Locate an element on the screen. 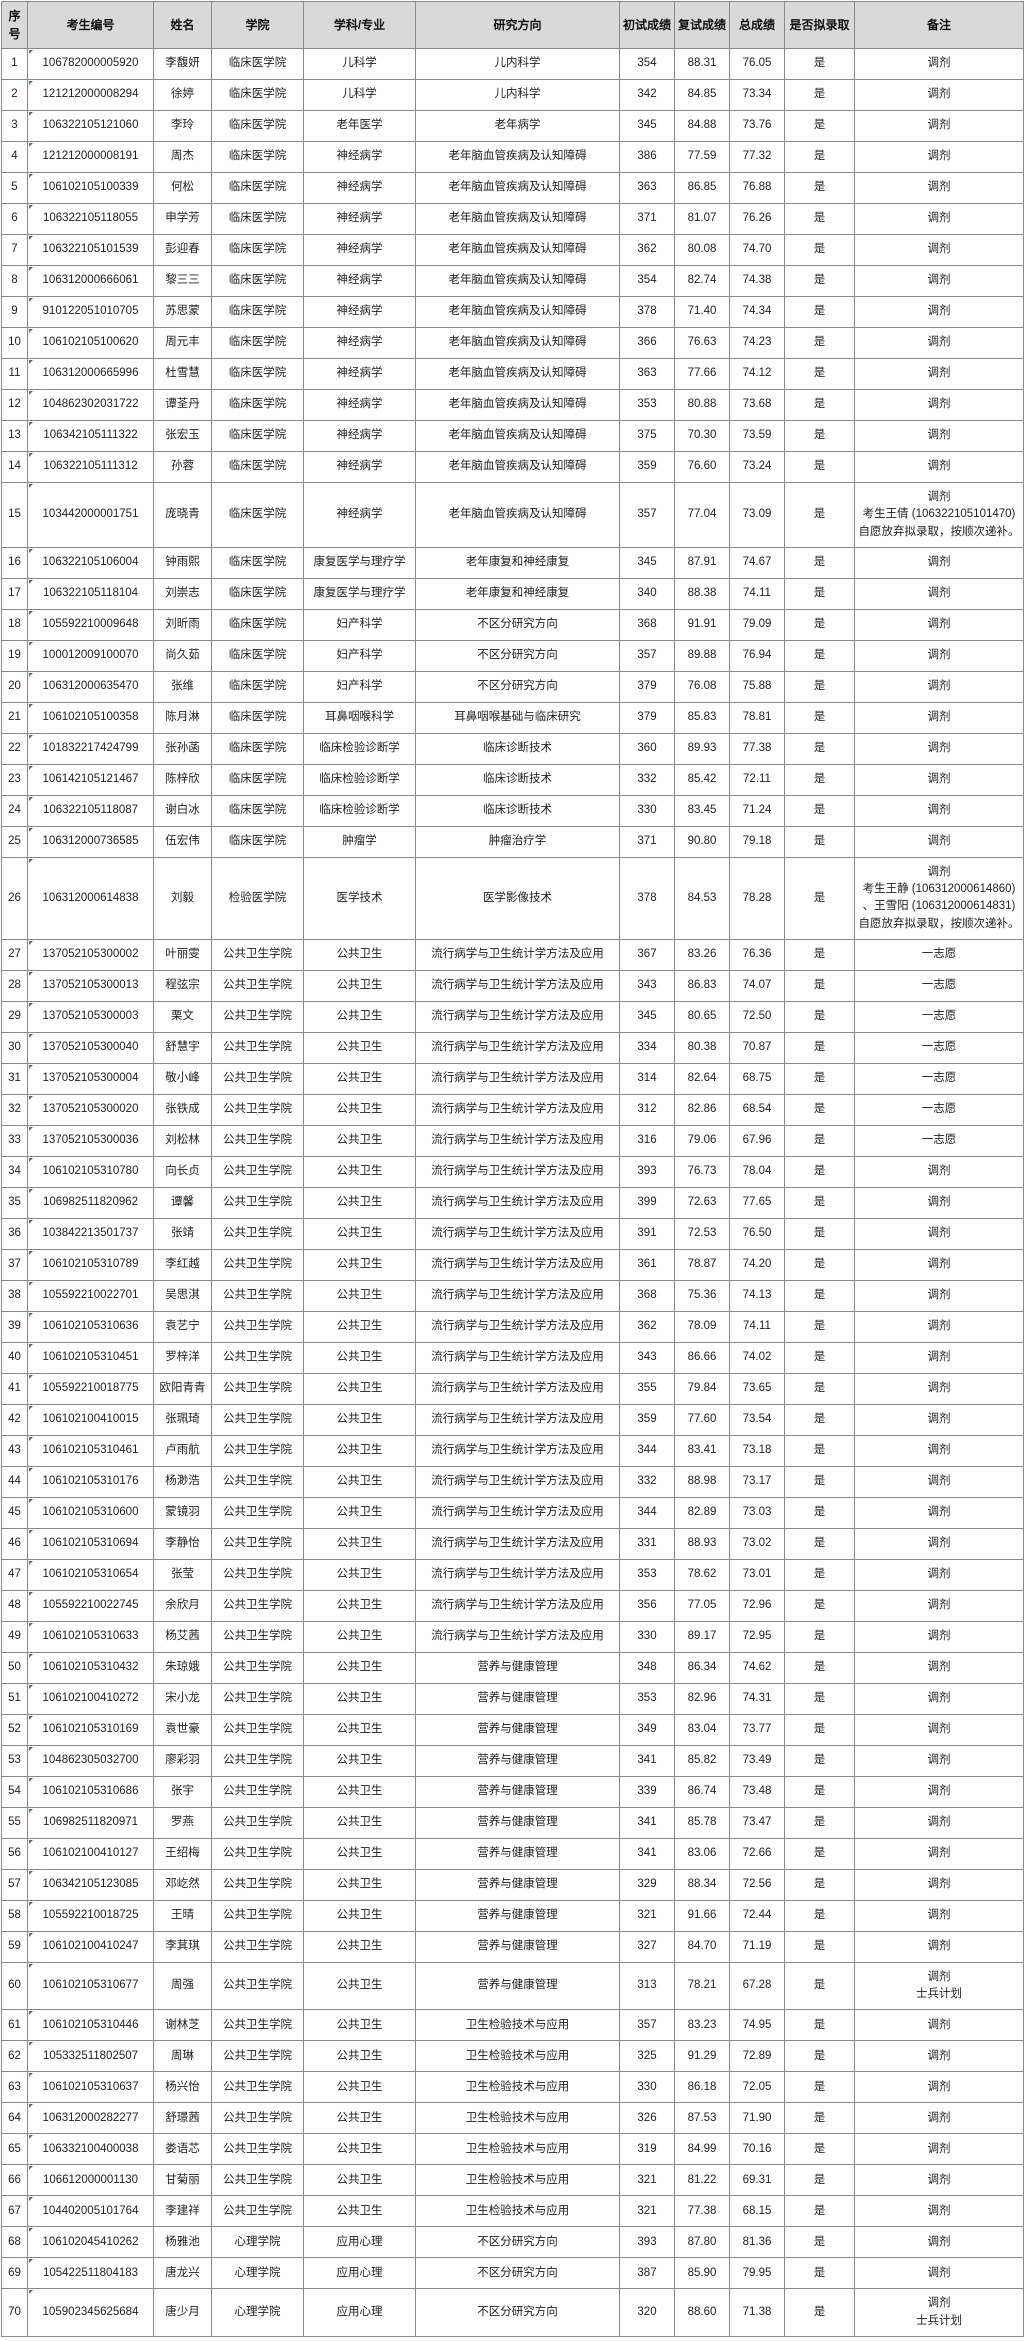 The width and height of the screenshot is (1024, 2341). cell-research_direction: 老年脑血管疾病及认知障碍 is located at coordinates (517, 157).